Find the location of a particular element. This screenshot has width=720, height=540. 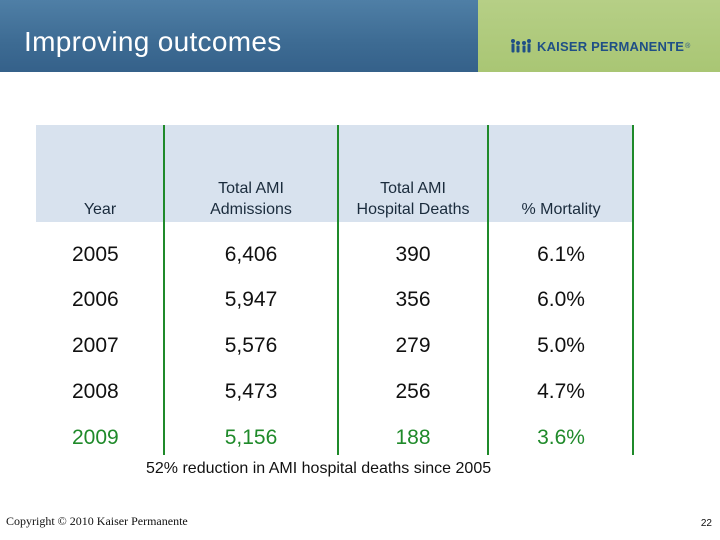

cell-year: 2006 is located at coordinates (95, 299).